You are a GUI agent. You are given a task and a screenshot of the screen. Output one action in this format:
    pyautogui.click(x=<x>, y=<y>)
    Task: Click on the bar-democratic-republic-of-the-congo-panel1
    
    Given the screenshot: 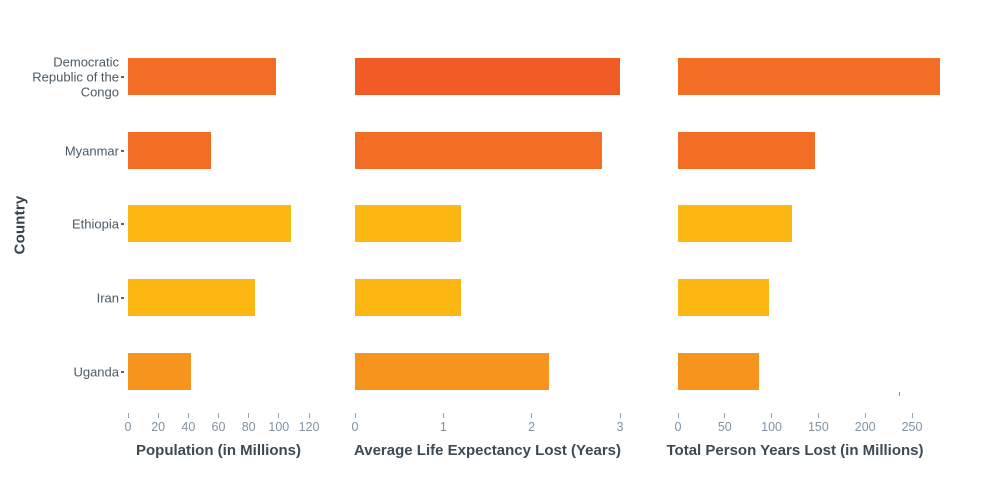 What is the action you would take?
    pyautogui.click(x=202, y=76)
    